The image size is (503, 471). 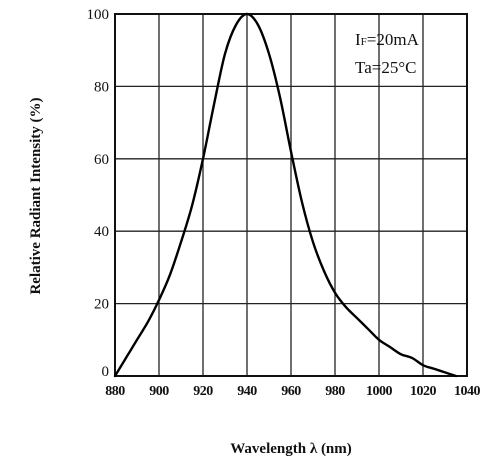 I want to click on x-tick-label: 960, so click(x=291, y=391).